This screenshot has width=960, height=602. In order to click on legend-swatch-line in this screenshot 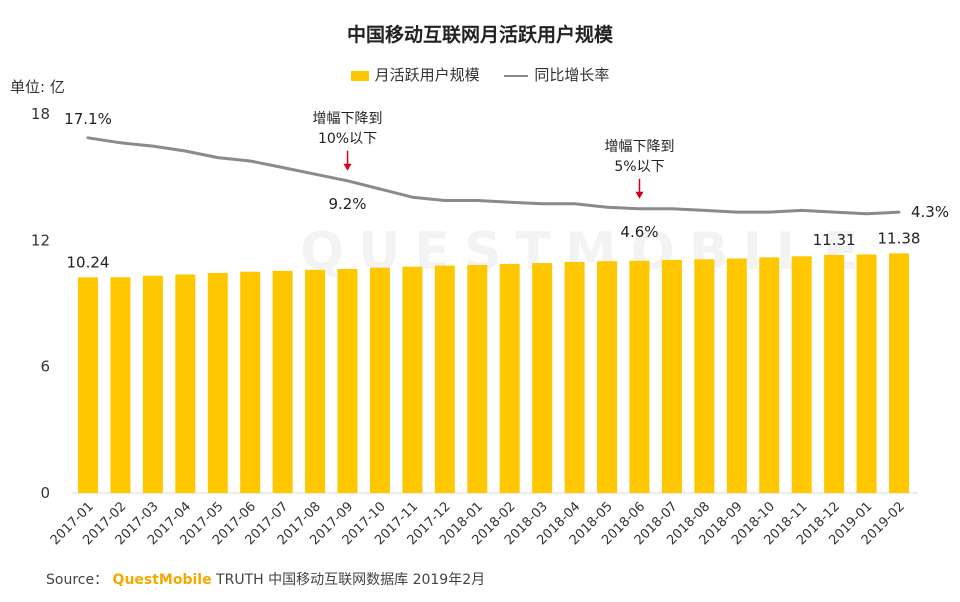, I will do `click(516, 75)`.